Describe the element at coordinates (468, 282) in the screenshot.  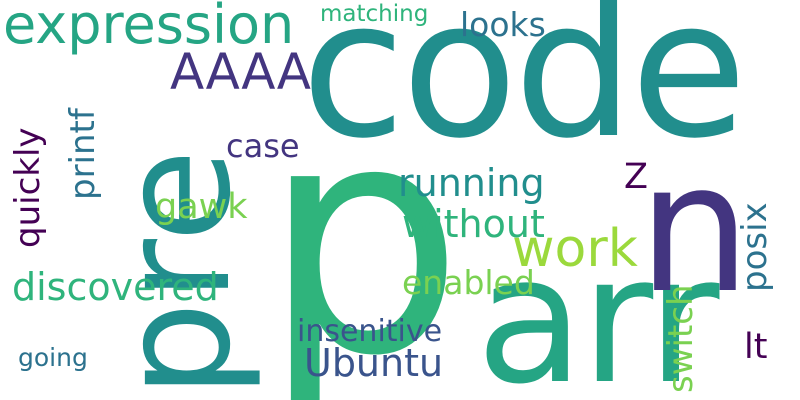
I see `word-enabled: enabled` at that location.